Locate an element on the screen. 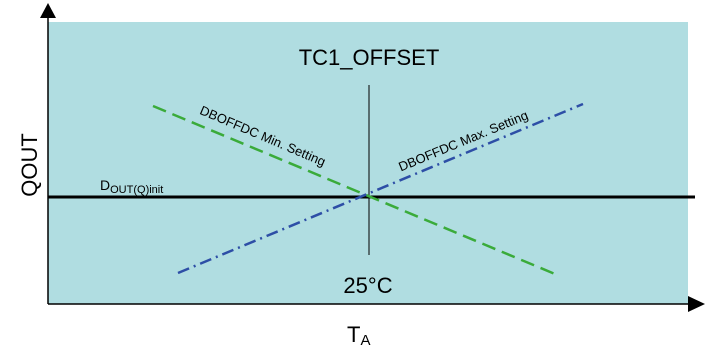 Image resolution: width=707 pixels, height=350 pixels. x-axis-label-sub: A is located at coordinates (365, 340).